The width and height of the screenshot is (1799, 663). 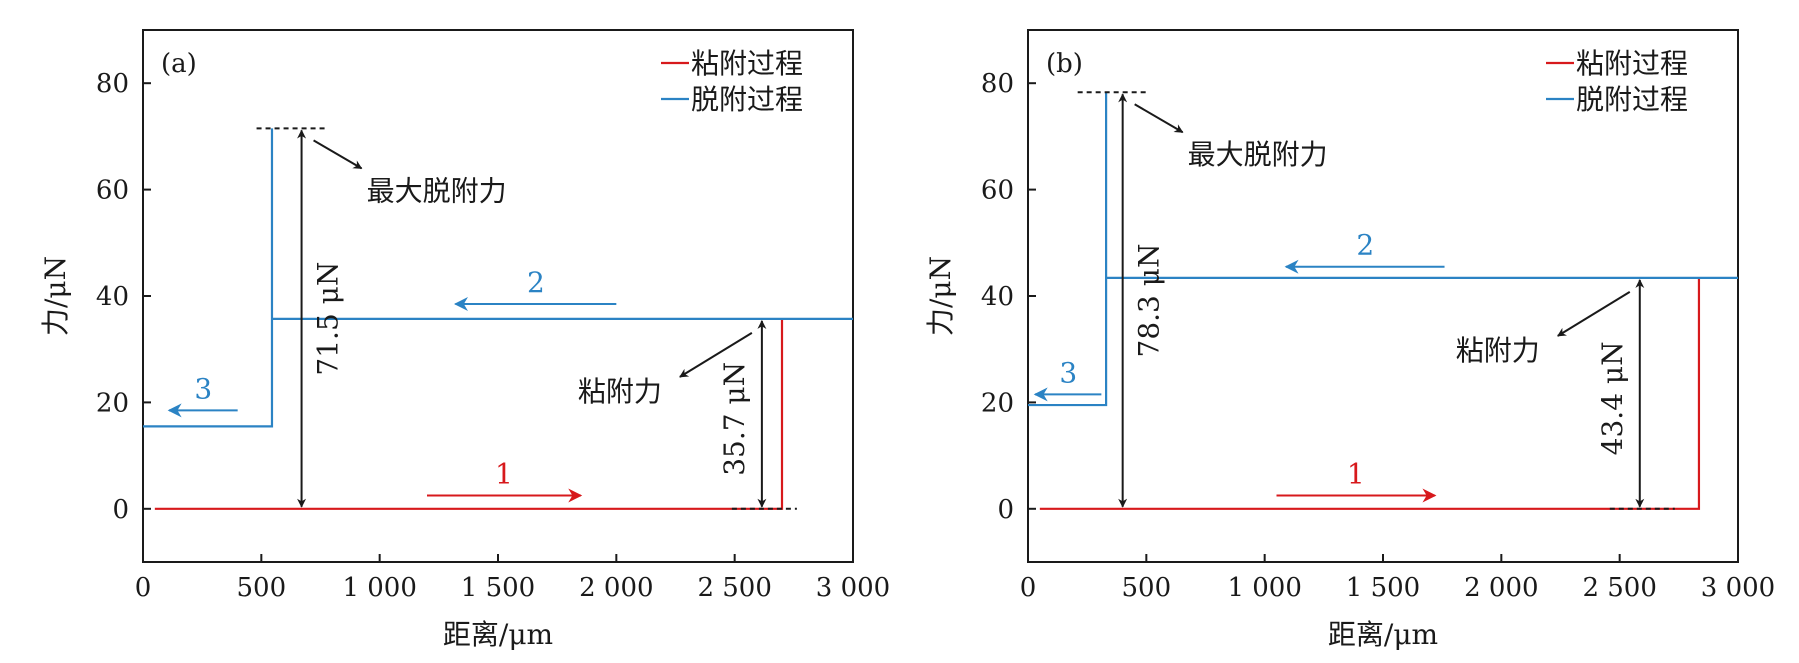 I want to click on panel-label: (b), so click(x=1064, y=64).